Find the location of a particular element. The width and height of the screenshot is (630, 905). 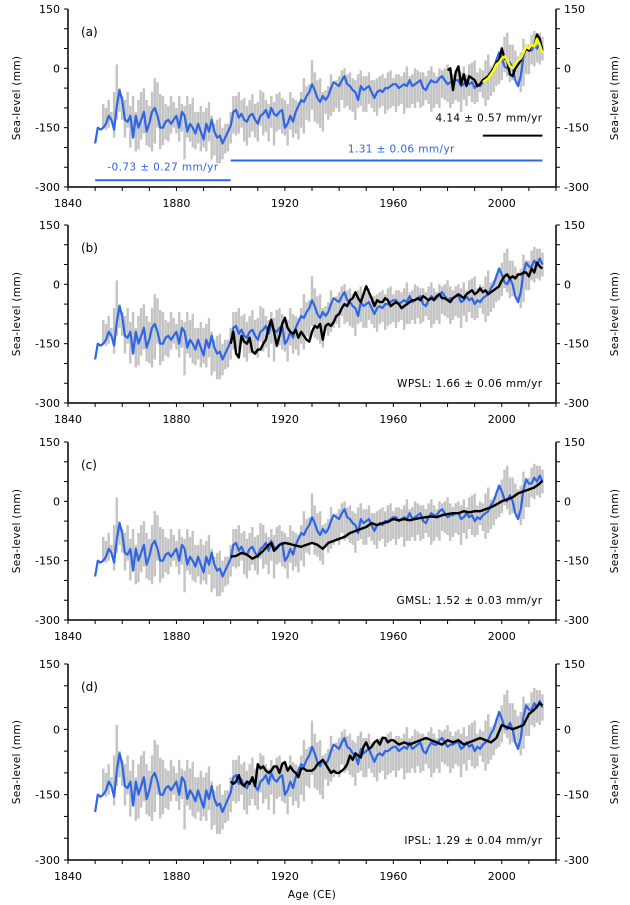

y-tick-label-left: -300 is located at coordinates (47, 620).